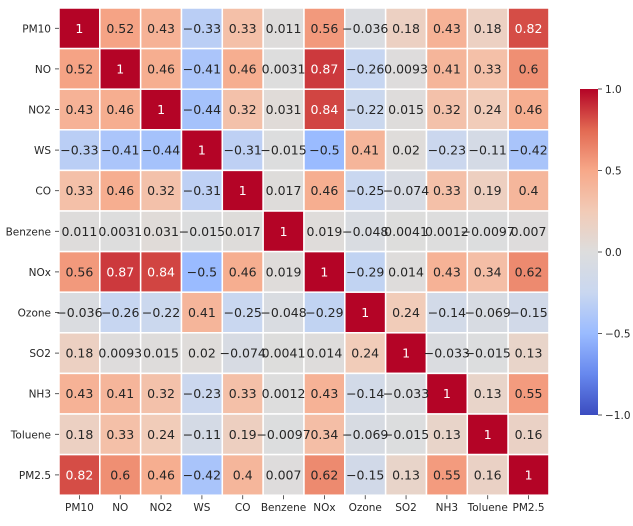 This screenshot has height=526, width=633. I want to click on y-tick-label: NOx, so click(40, 273).